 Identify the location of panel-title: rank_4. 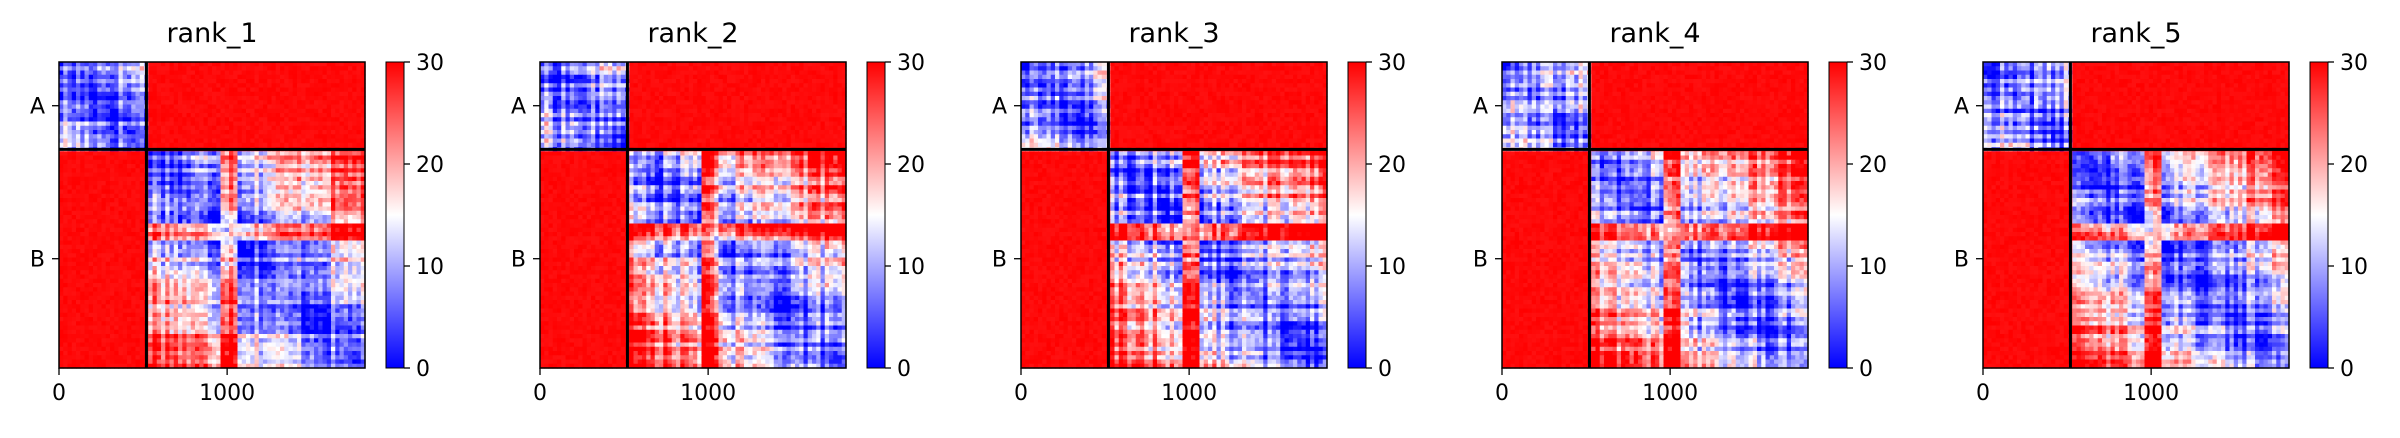
(1654, 33).